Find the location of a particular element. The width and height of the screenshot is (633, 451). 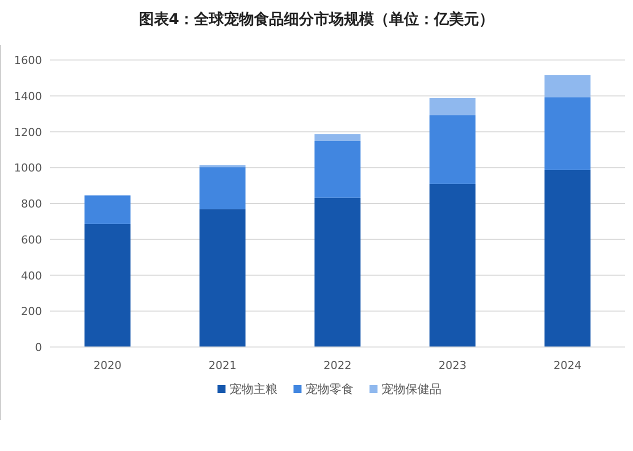

y-tick-label: 200 is located at coordinates (31, 311).